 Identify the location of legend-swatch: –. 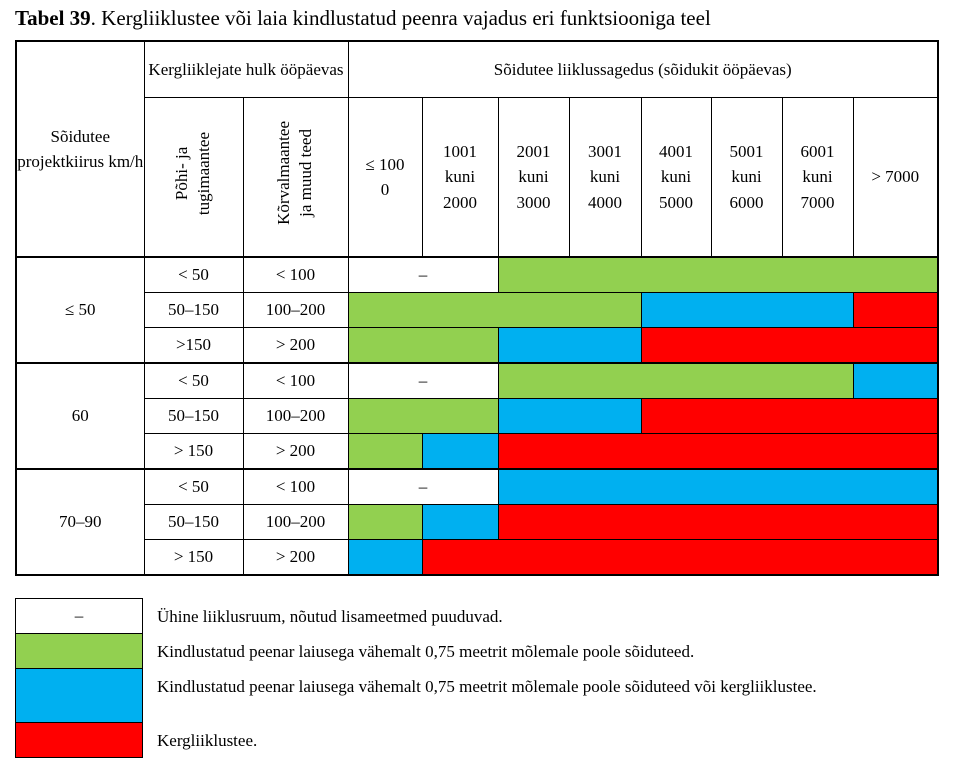
(79, 616).